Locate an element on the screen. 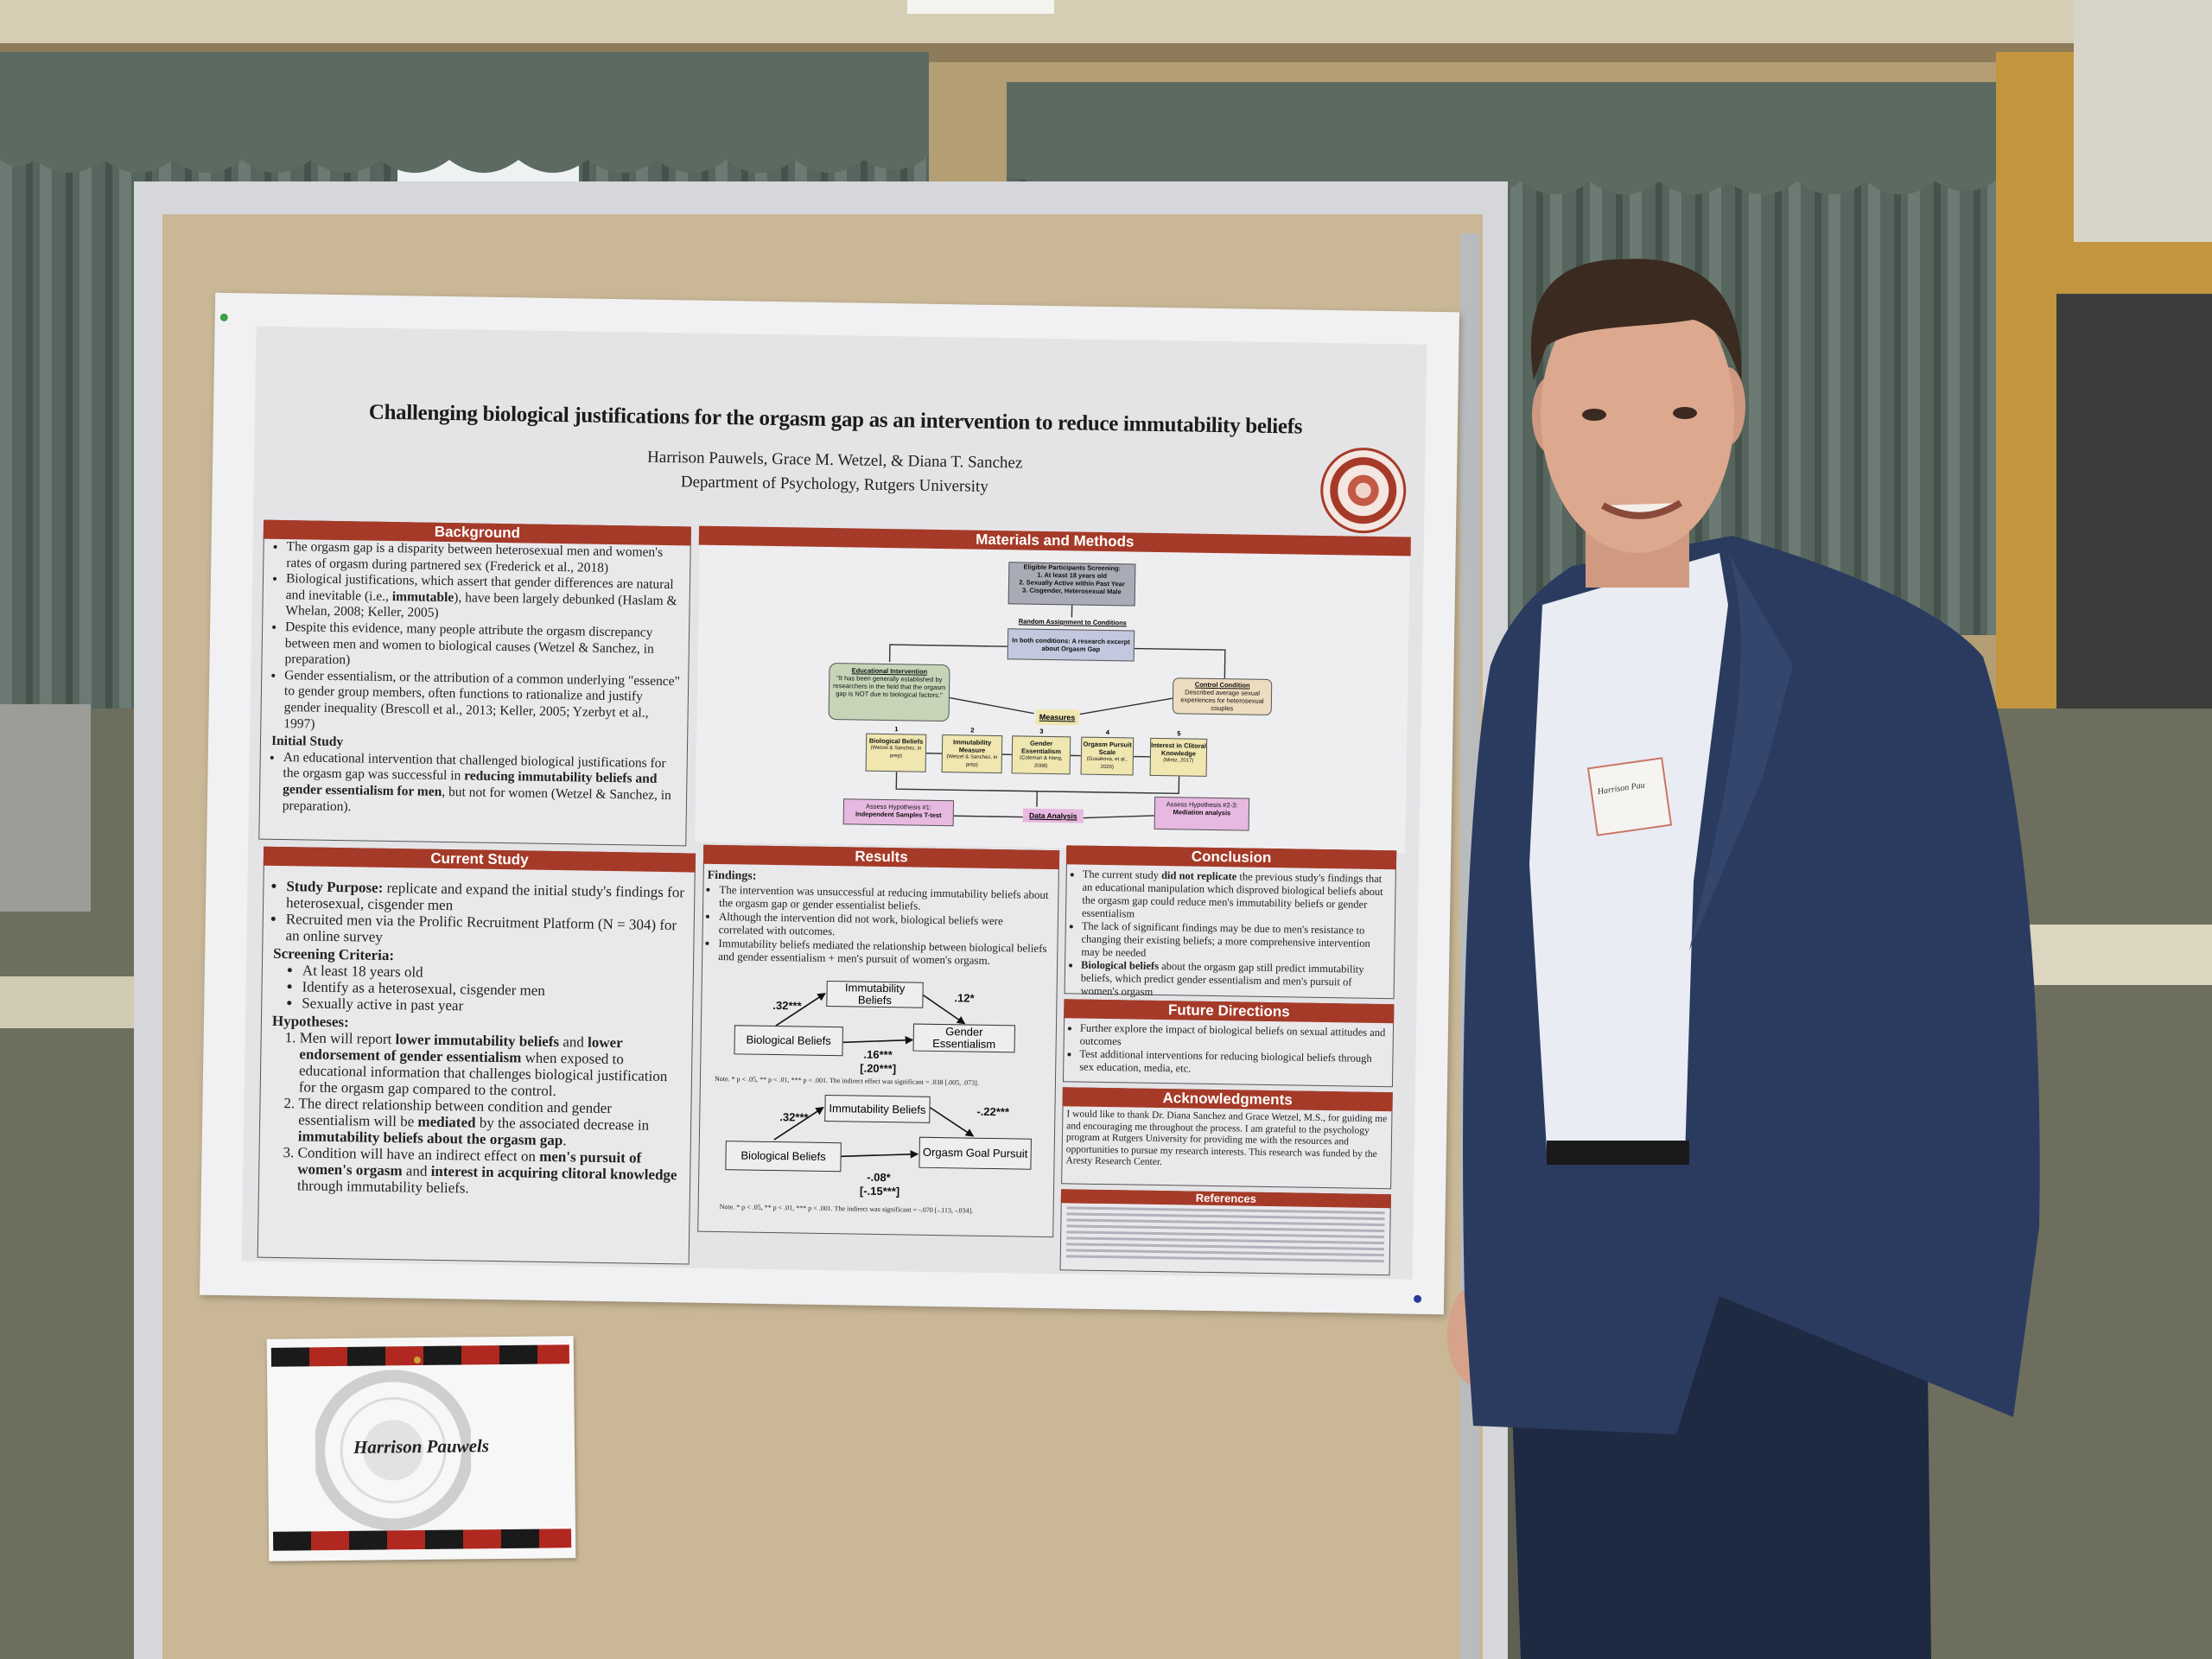  belt is located at coordinates (1618, 1153).